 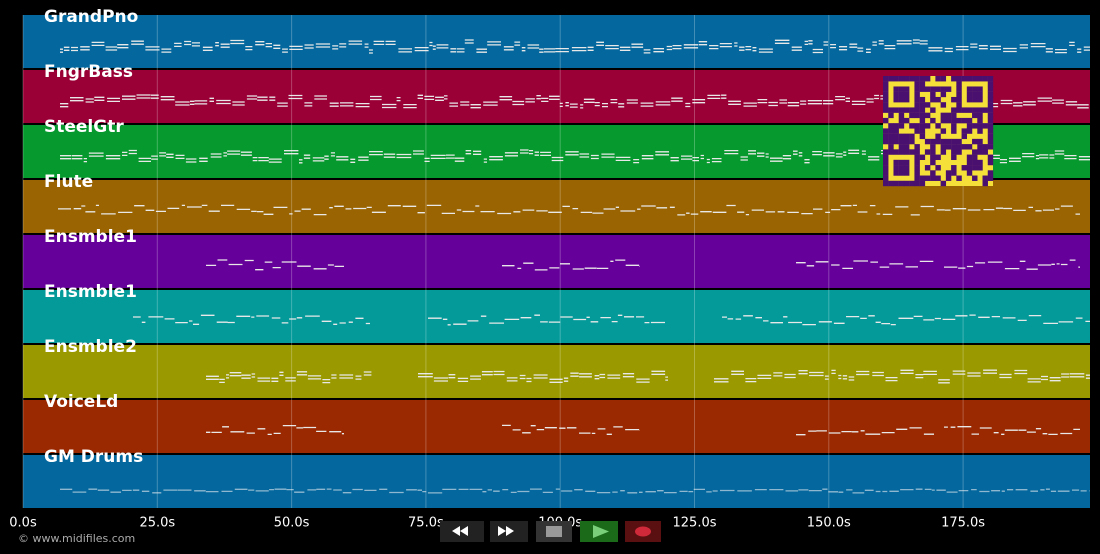 What do you see at coordinates (938, 131) in the screenshot?
I see `qr-code` at bounding box center [938, 131].